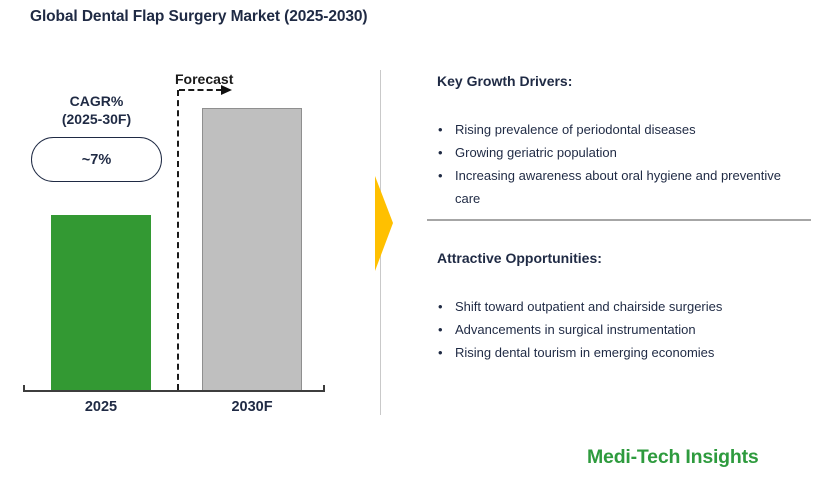  I want to click on forecast-dashed-line, so click(200, 90).